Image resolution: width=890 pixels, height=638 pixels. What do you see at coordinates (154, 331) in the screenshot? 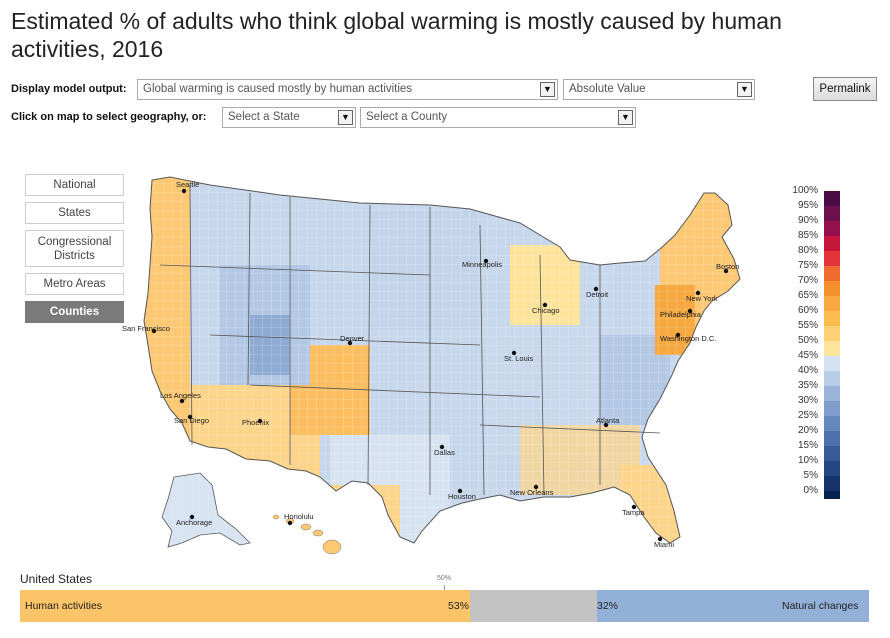
I see `city-dot-san-francisco` at bounding box center [154, 331].